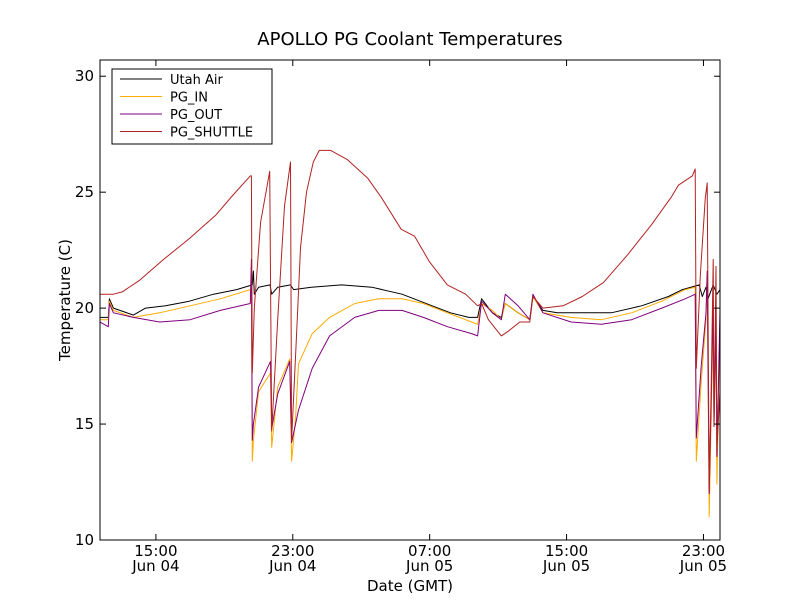 This screenshot has width=800, height=600. I want to click on x-tick-label-time: 07:00, so click(429, 551).